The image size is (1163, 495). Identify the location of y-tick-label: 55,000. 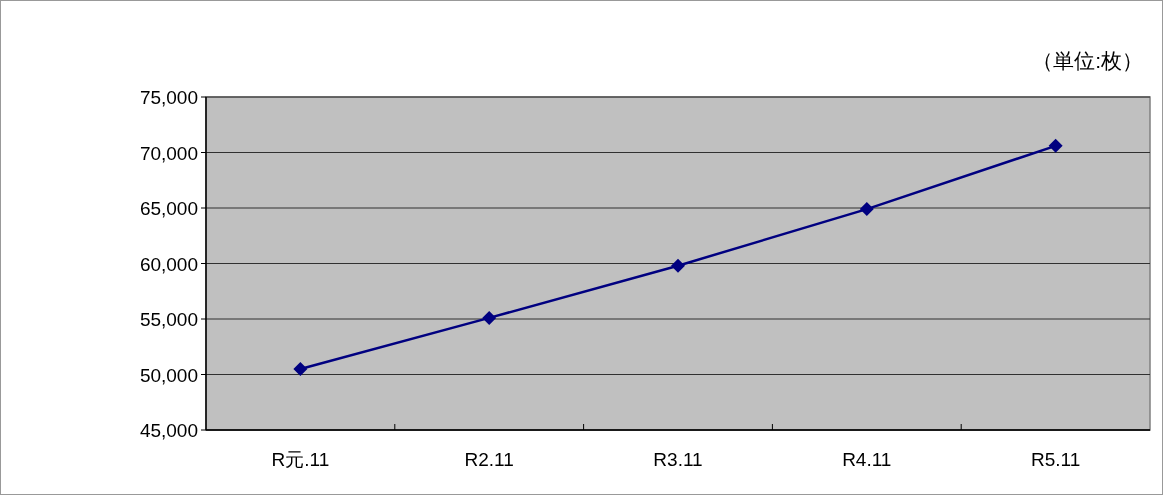
(168, 319).